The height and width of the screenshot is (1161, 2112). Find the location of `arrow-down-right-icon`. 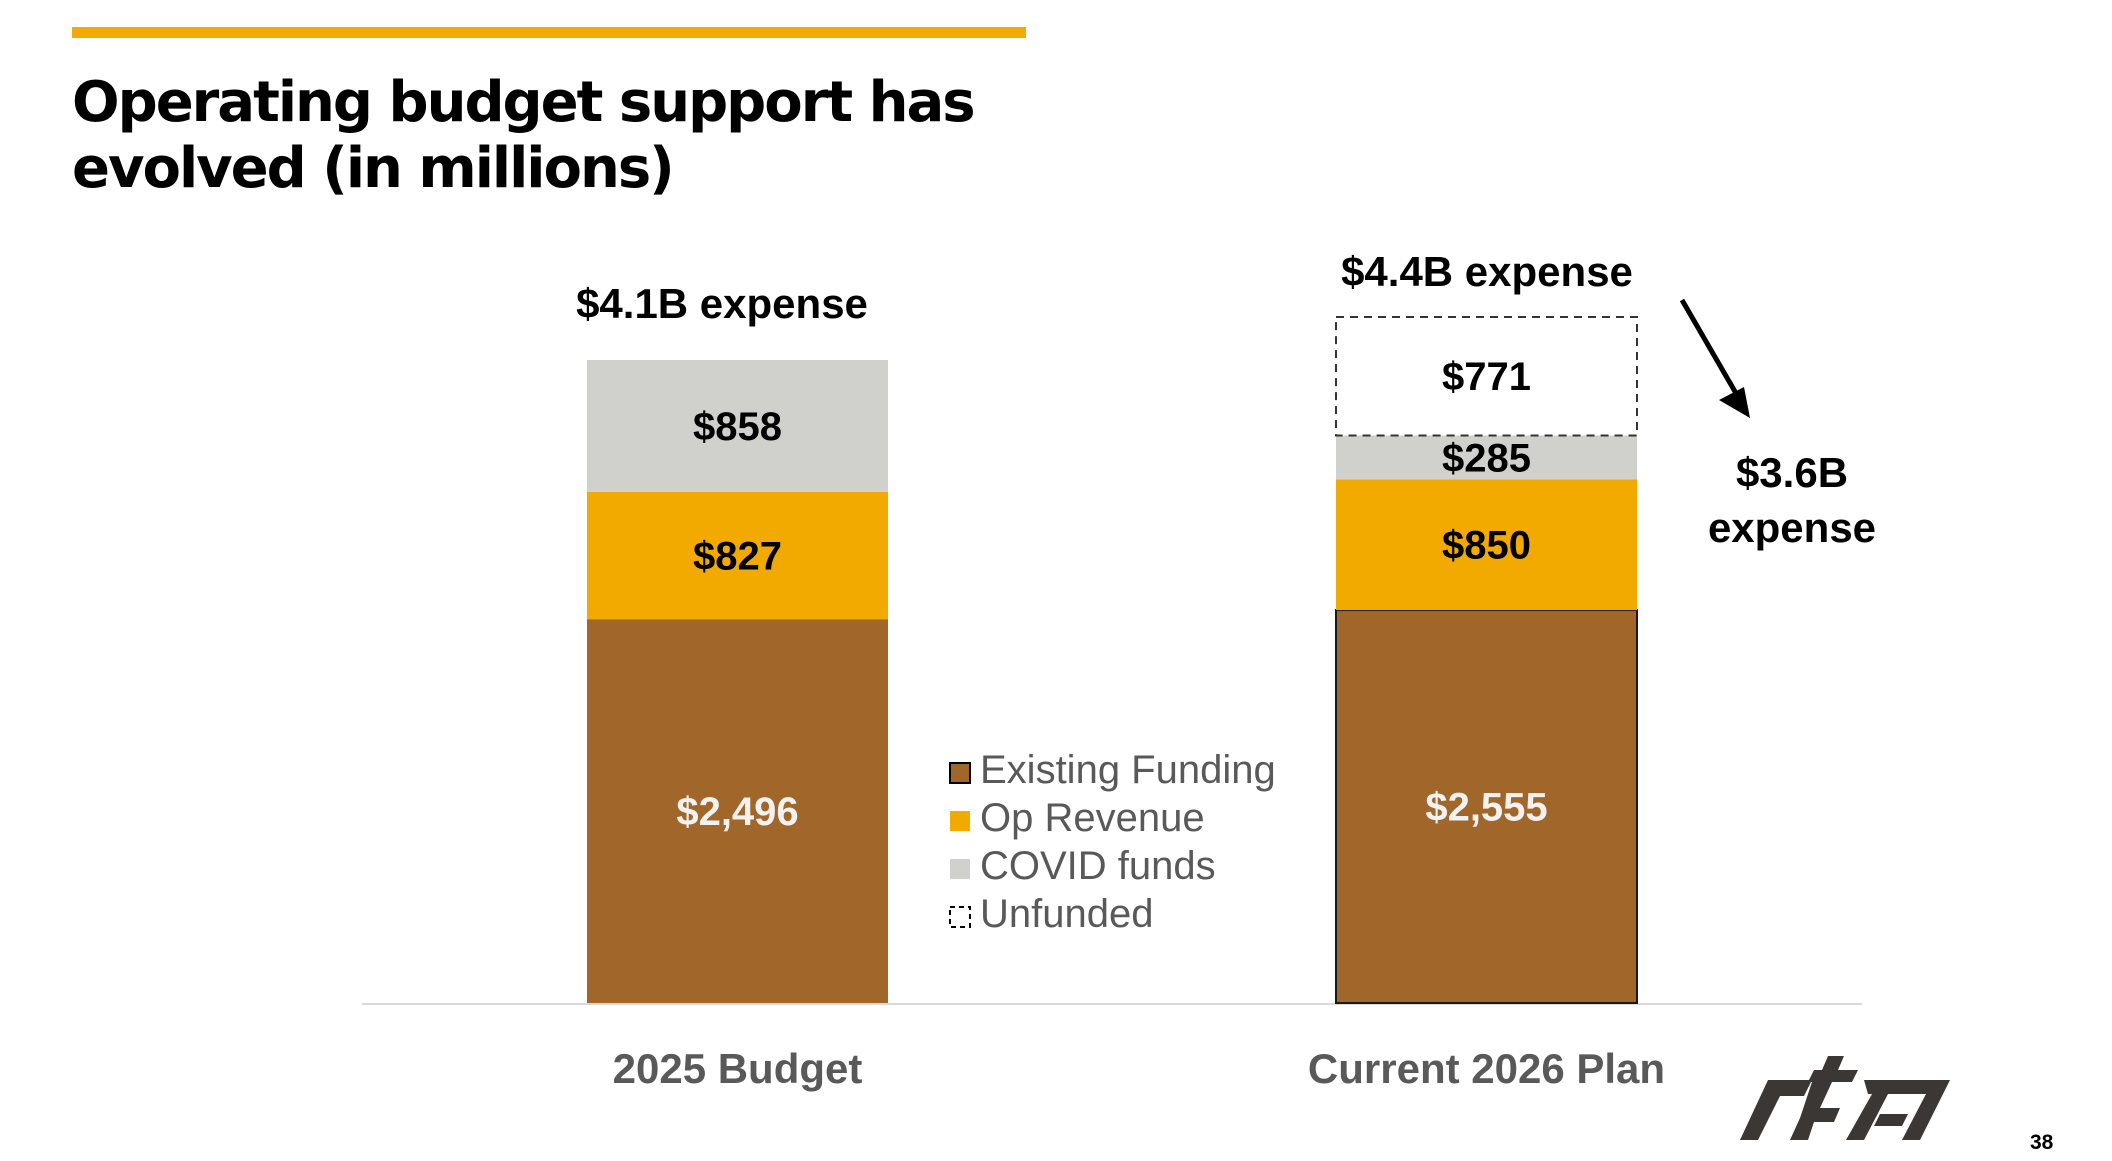

arrow-down-right-icon is located at coordinates (1714, 358).